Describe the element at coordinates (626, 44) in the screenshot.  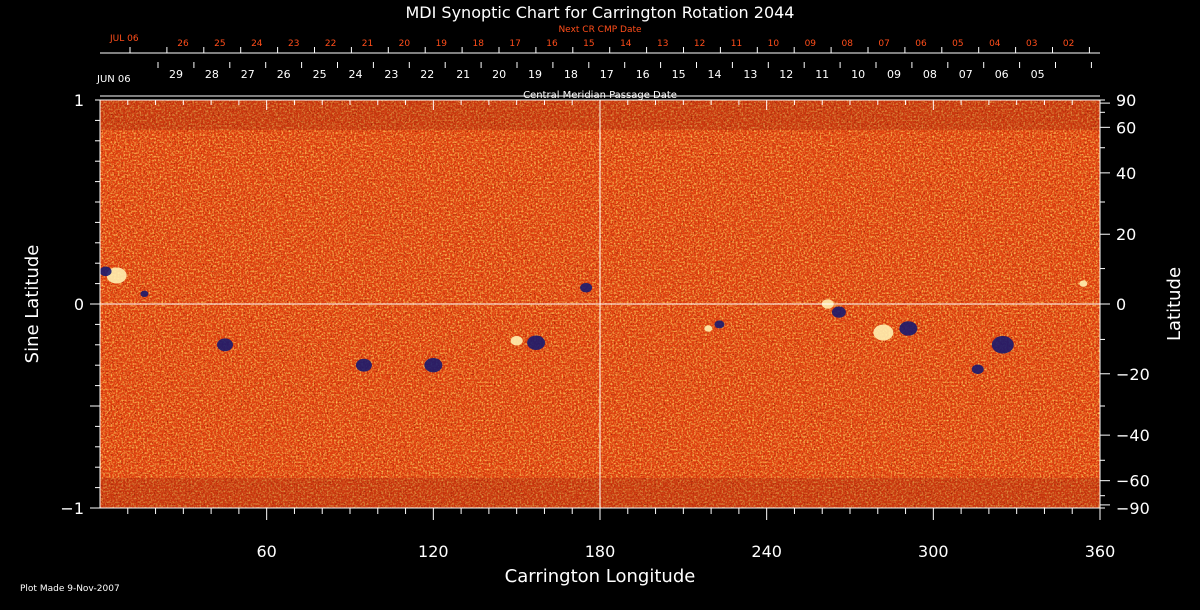
I see `next-cr-date-label: 14` at that location.